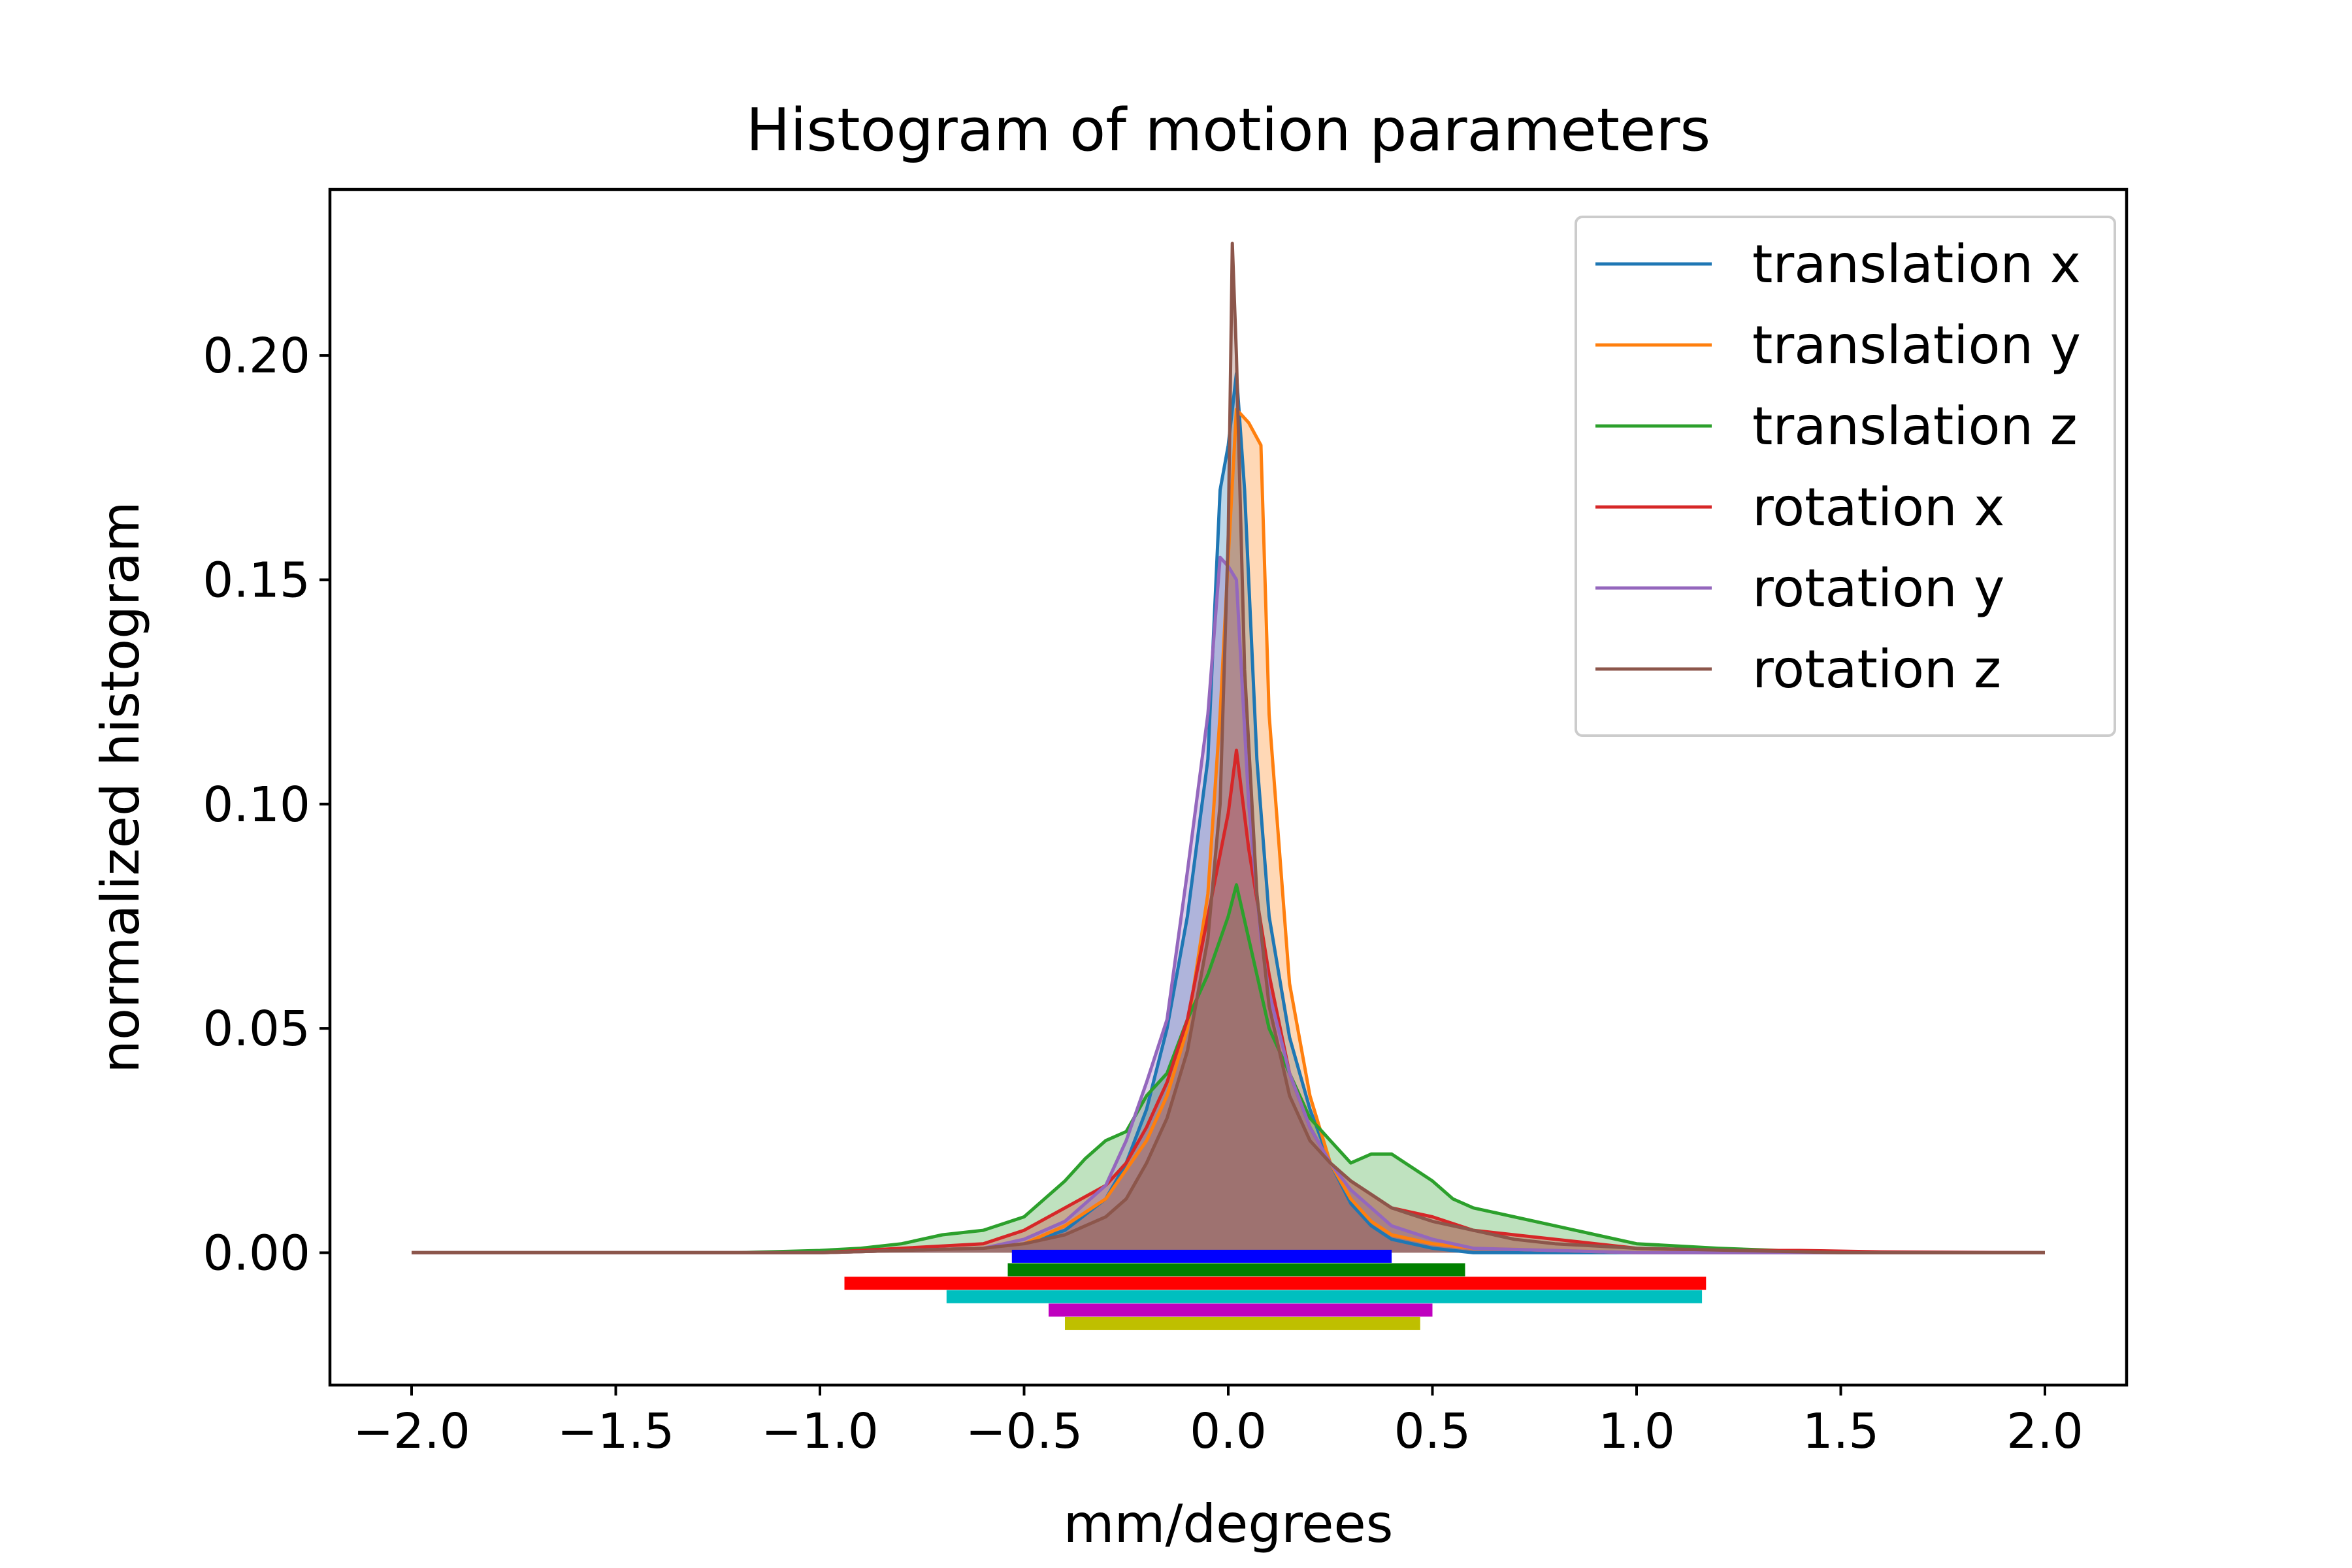  Describe the element at coordinates (616, 1431) in the screenshot. I see `x-tick-label: −1.5` at that location.